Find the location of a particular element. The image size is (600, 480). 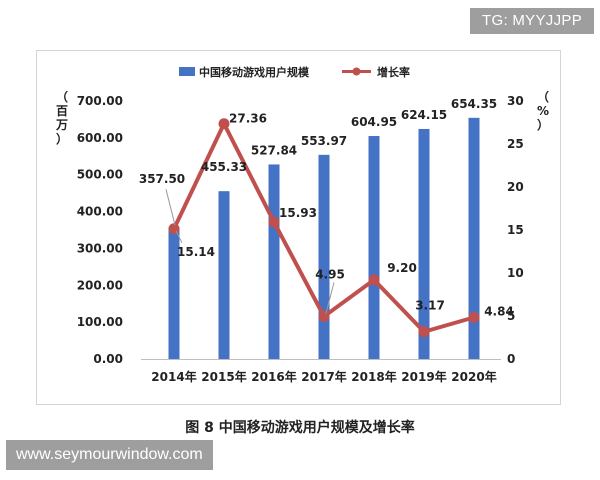

growth-value-label: 4.95 is located at coordinates (330, 274).